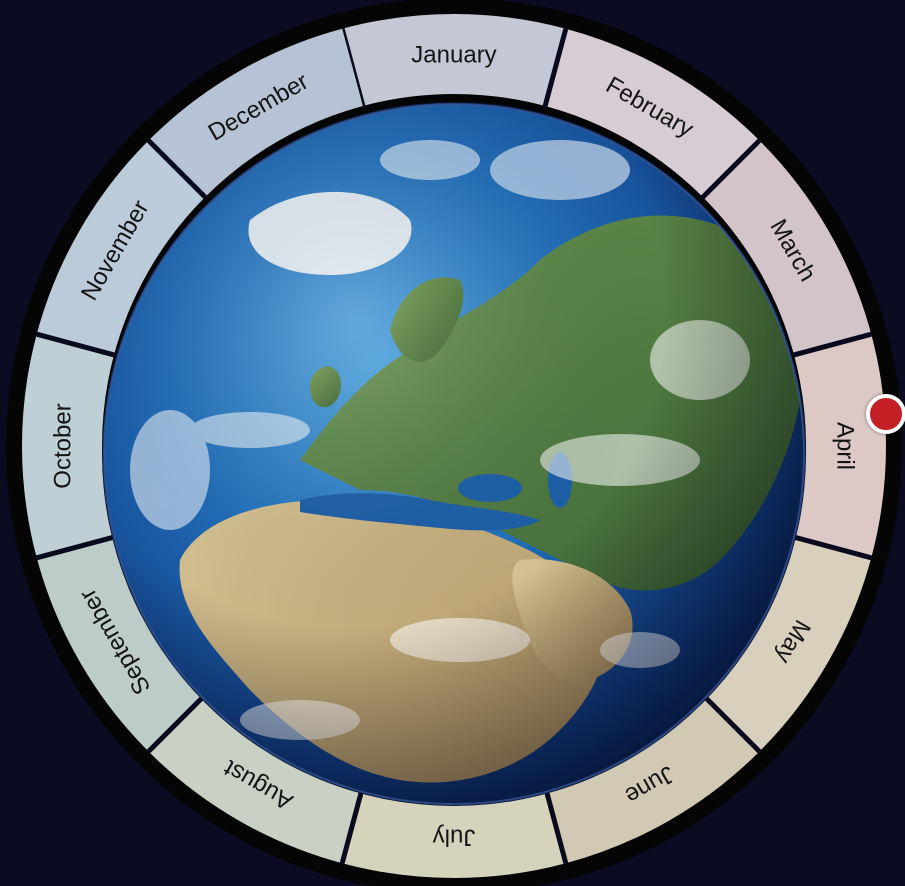  I want to click on month-label-january: January, so click(453, 54).